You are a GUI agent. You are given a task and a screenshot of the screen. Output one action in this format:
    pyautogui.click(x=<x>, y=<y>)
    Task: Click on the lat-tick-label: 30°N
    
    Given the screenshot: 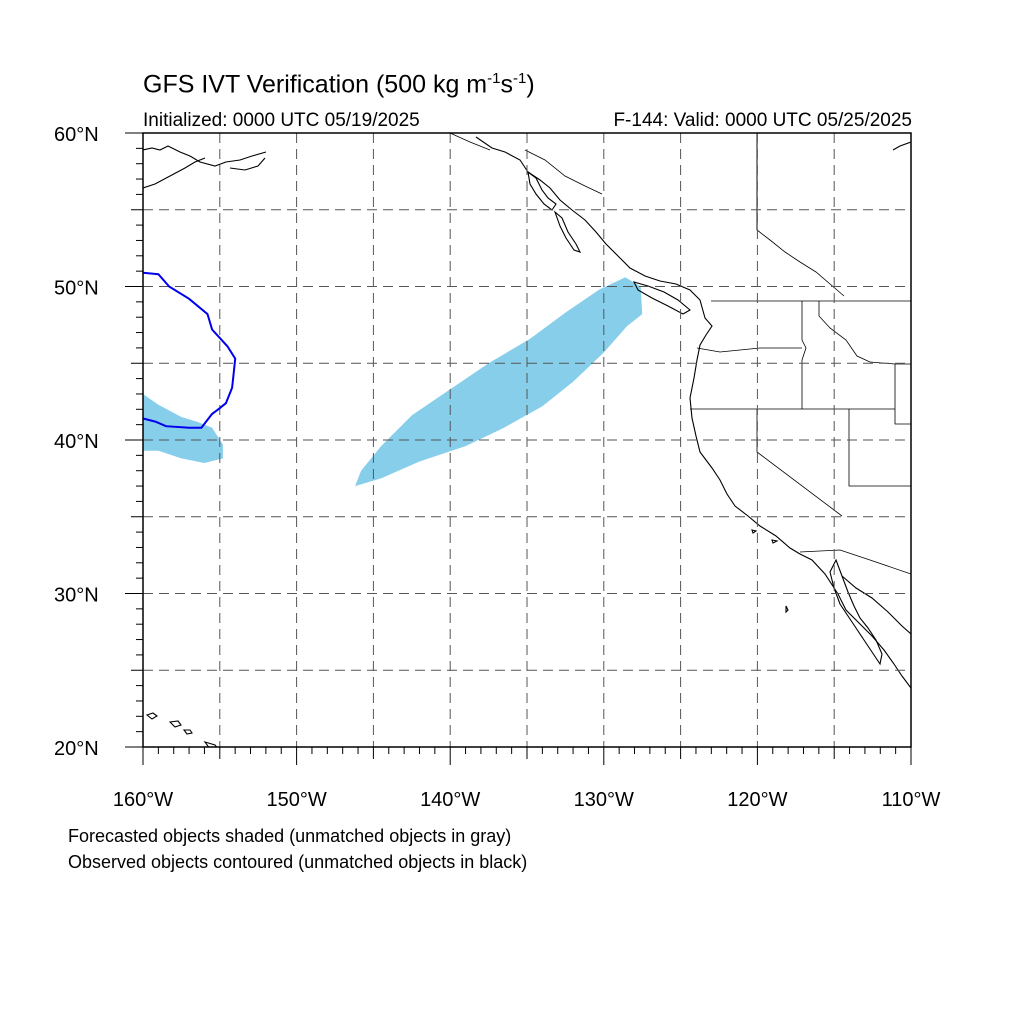 What is the action you would take?
    pyautogui.click(x=76, y=596)
    